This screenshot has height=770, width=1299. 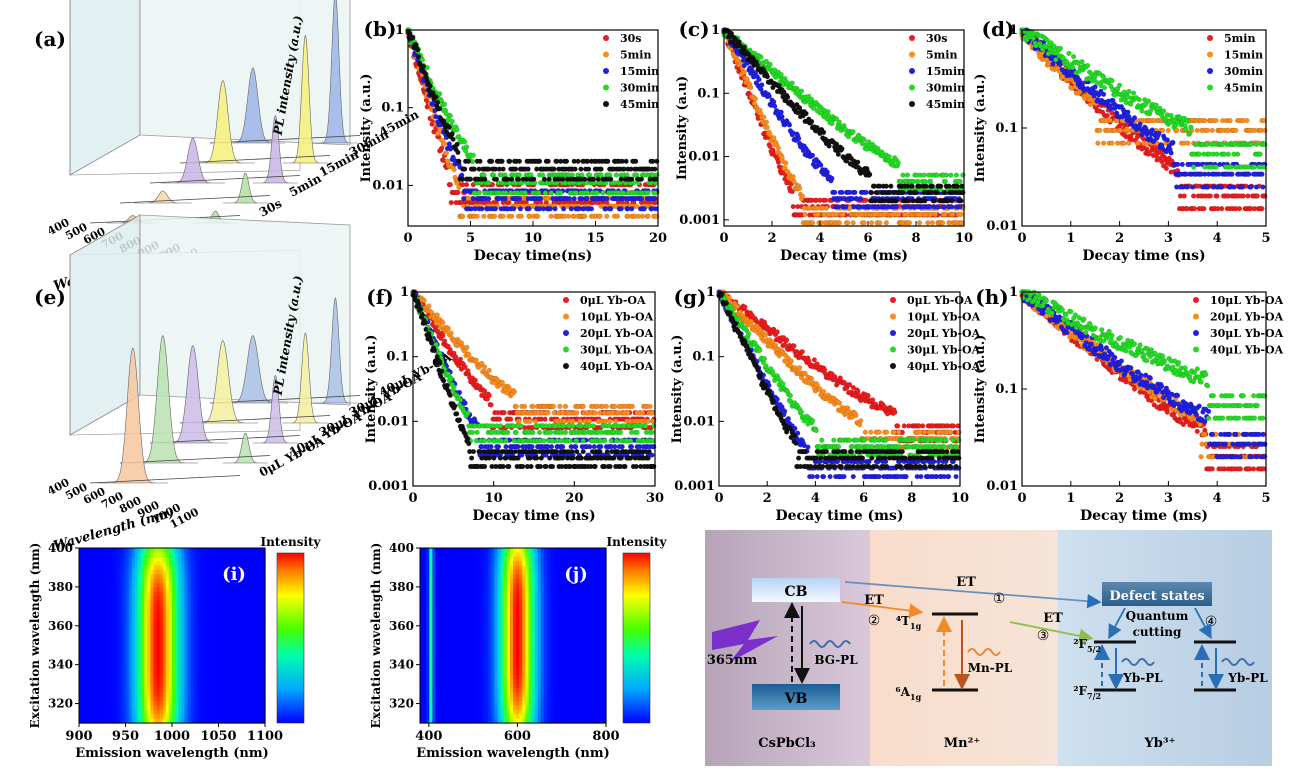 I want to click on legend-label: 15min, so click(x=639, y=71).